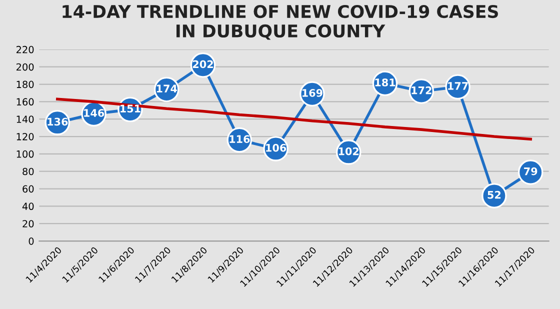  I want to click on y-tick-label: 200, so click(25, 67).